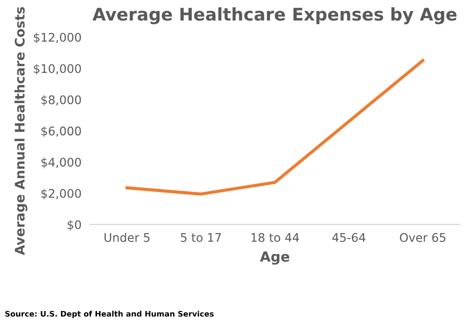 The image size is (474, 323). Describe the element at coordinates (57, 69) in the screenshot. I see `y-tick-label: $10,000` at that location.